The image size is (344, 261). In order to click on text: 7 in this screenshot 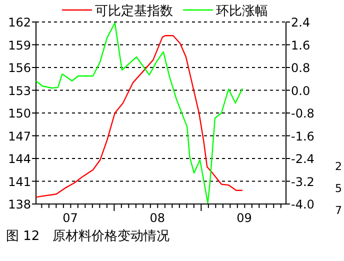, I will do `click(338, 210)`.